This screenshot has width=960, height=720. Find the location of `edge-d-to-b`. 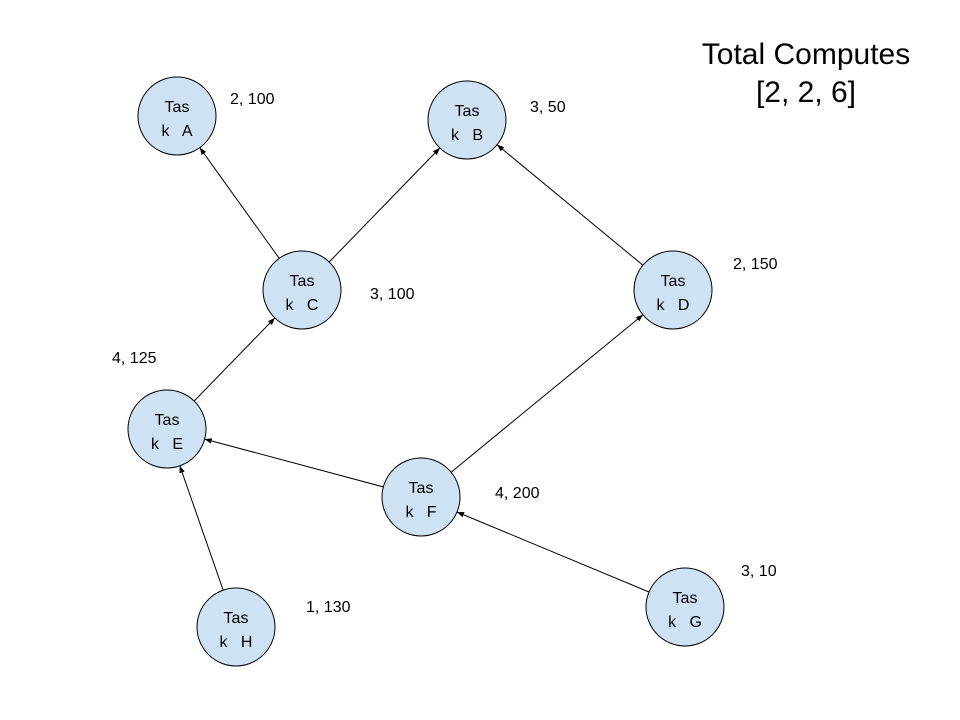

edge-d-to-b is located at coordinates (570, 205).